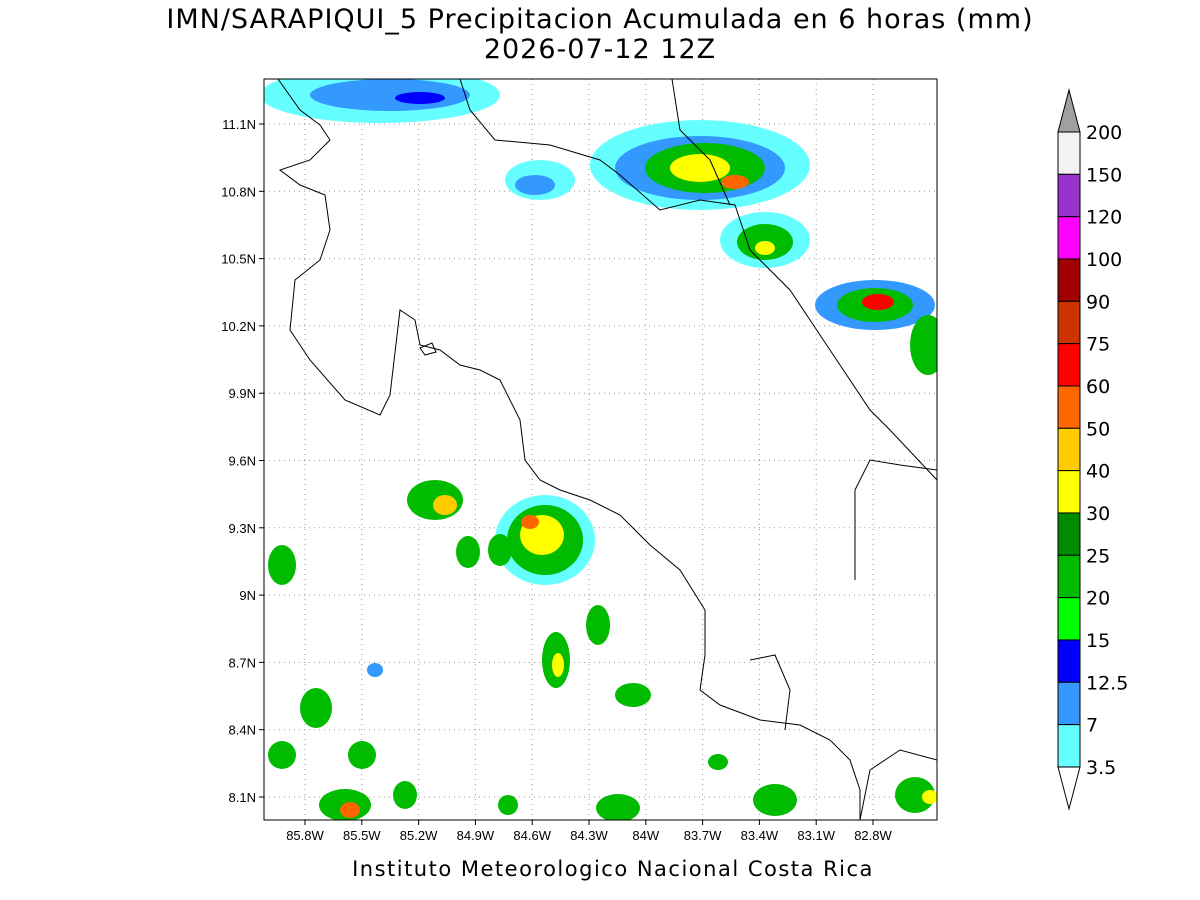 Image resolution: width=1200 pixels, height=900 pixels. I want to click on lat-label: 8.4N, so click(242, 730).